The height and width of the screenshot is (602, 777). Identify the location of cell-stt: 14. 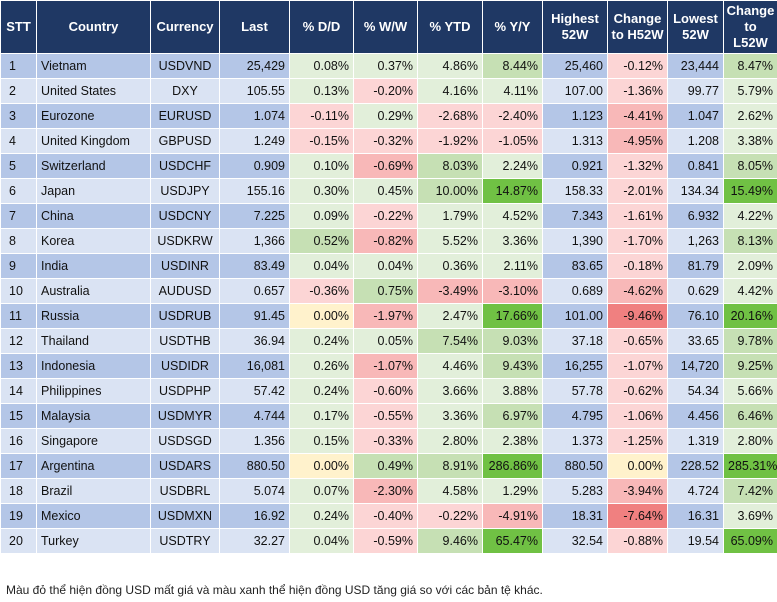
(18, 391).